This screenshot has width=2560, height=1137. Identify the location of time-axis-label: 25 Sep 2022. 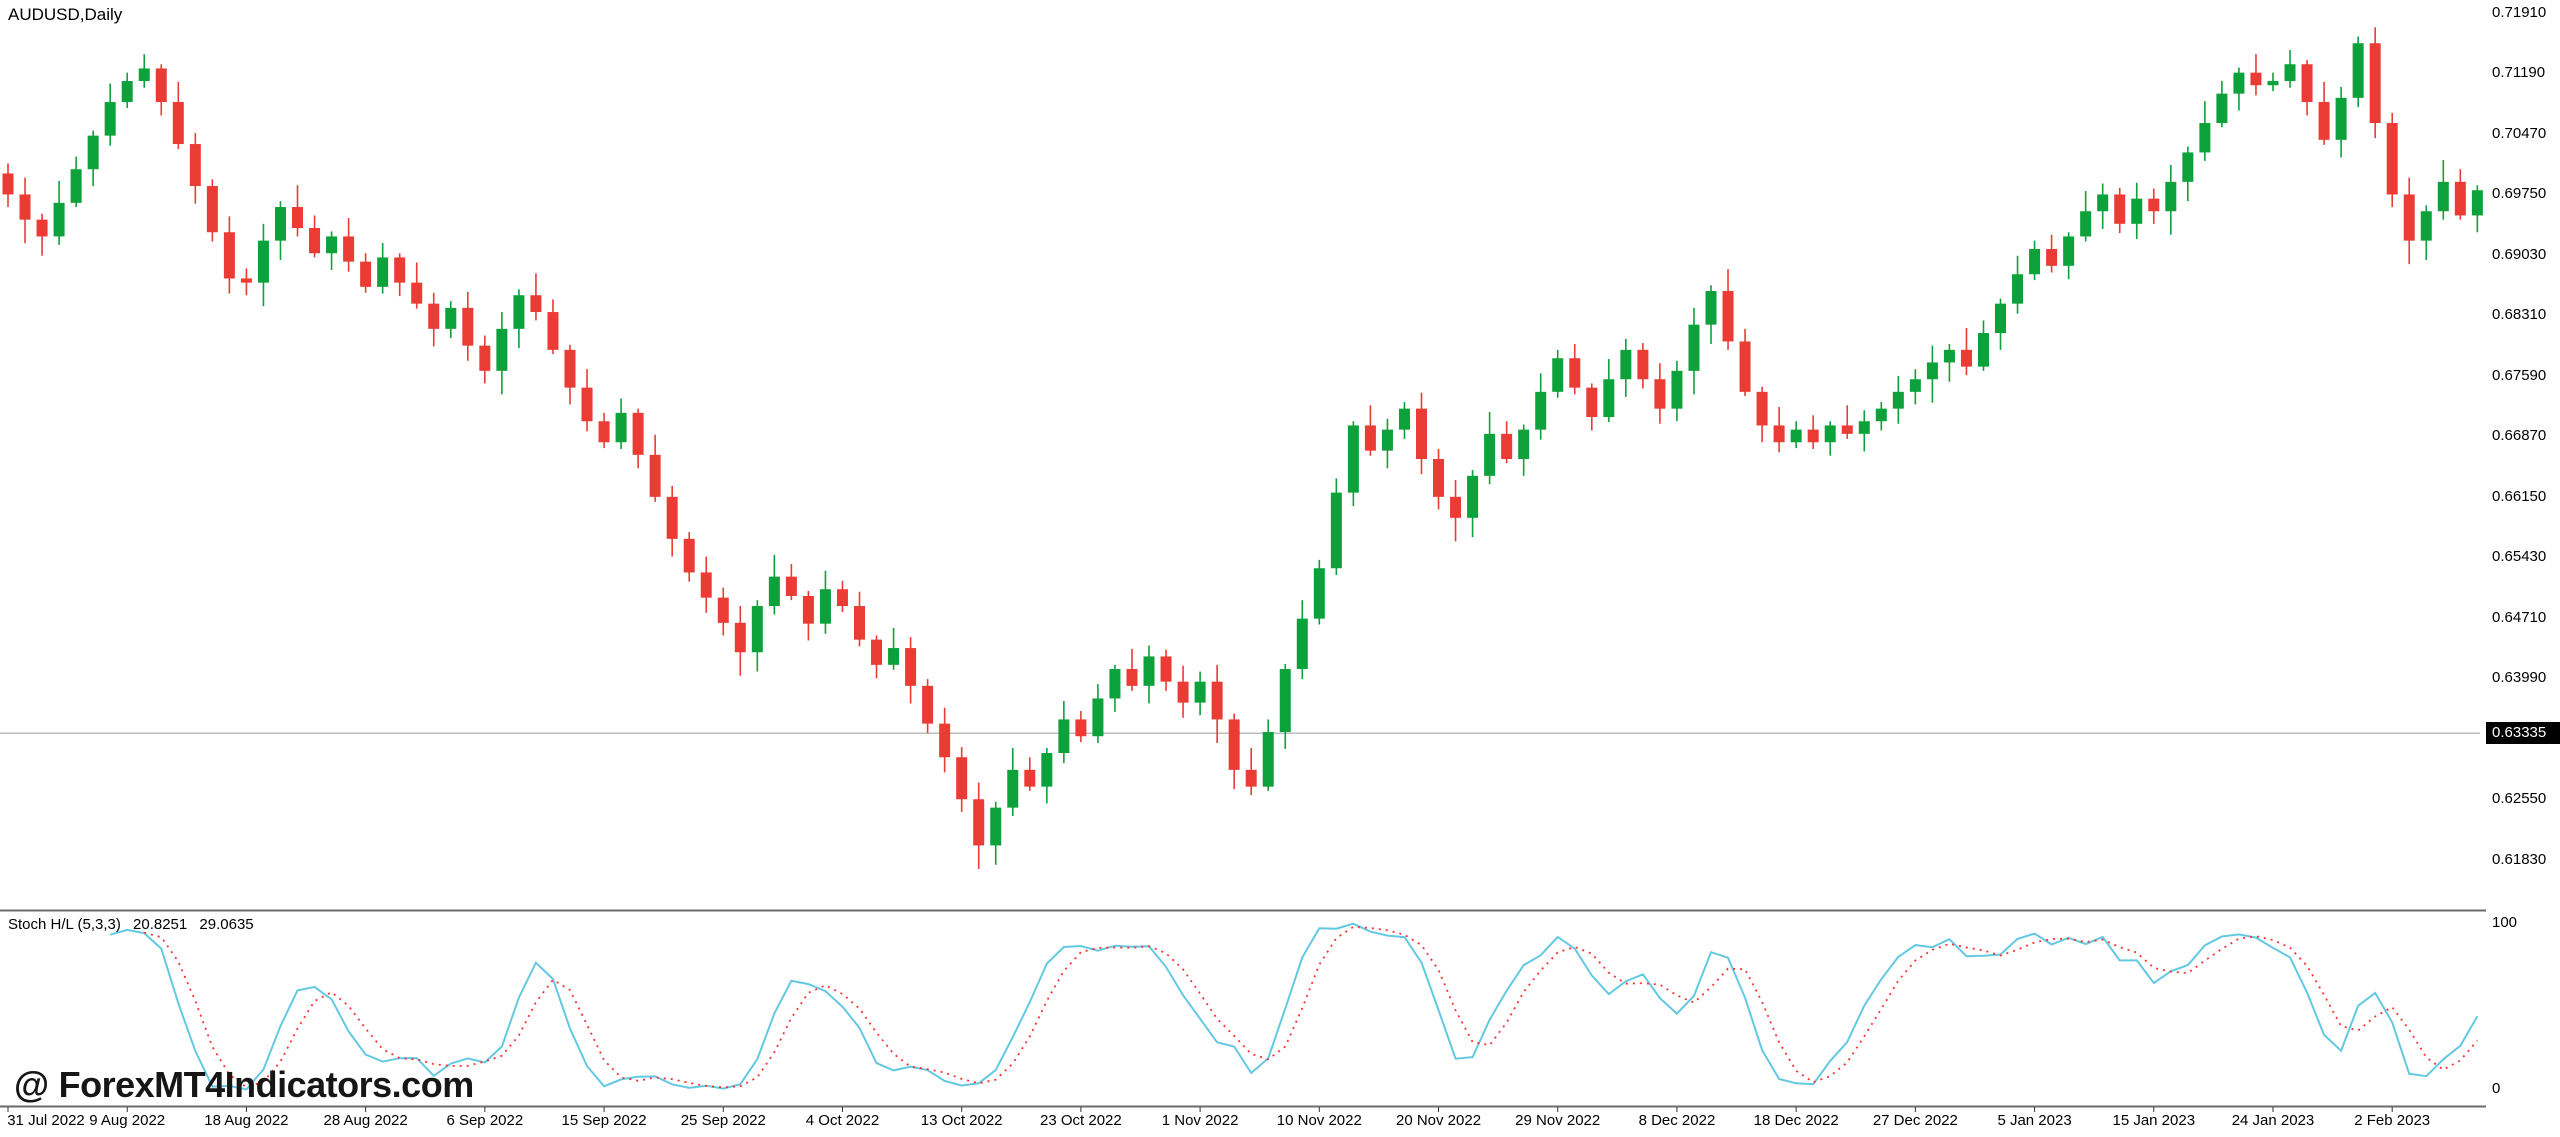
(723, 1120).